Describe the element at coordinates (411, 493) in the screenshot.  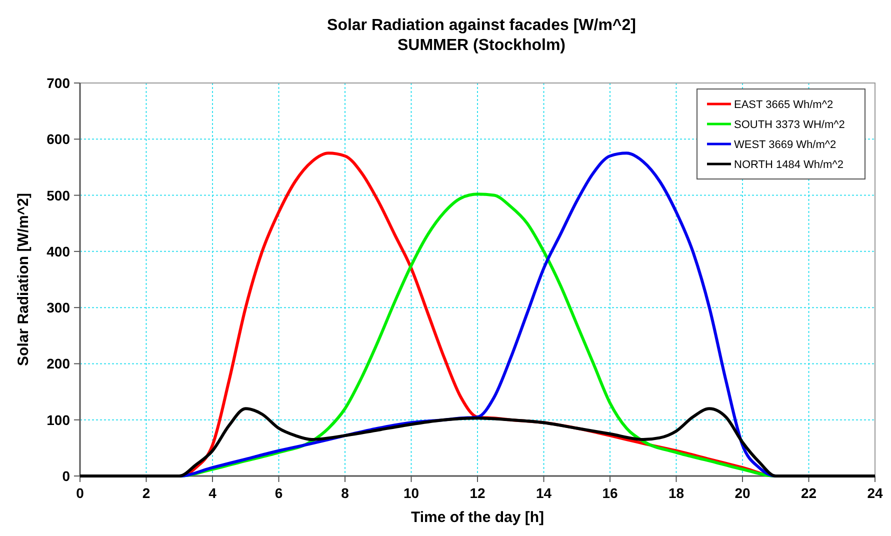
I see `x-tick-label: 10` at that location.